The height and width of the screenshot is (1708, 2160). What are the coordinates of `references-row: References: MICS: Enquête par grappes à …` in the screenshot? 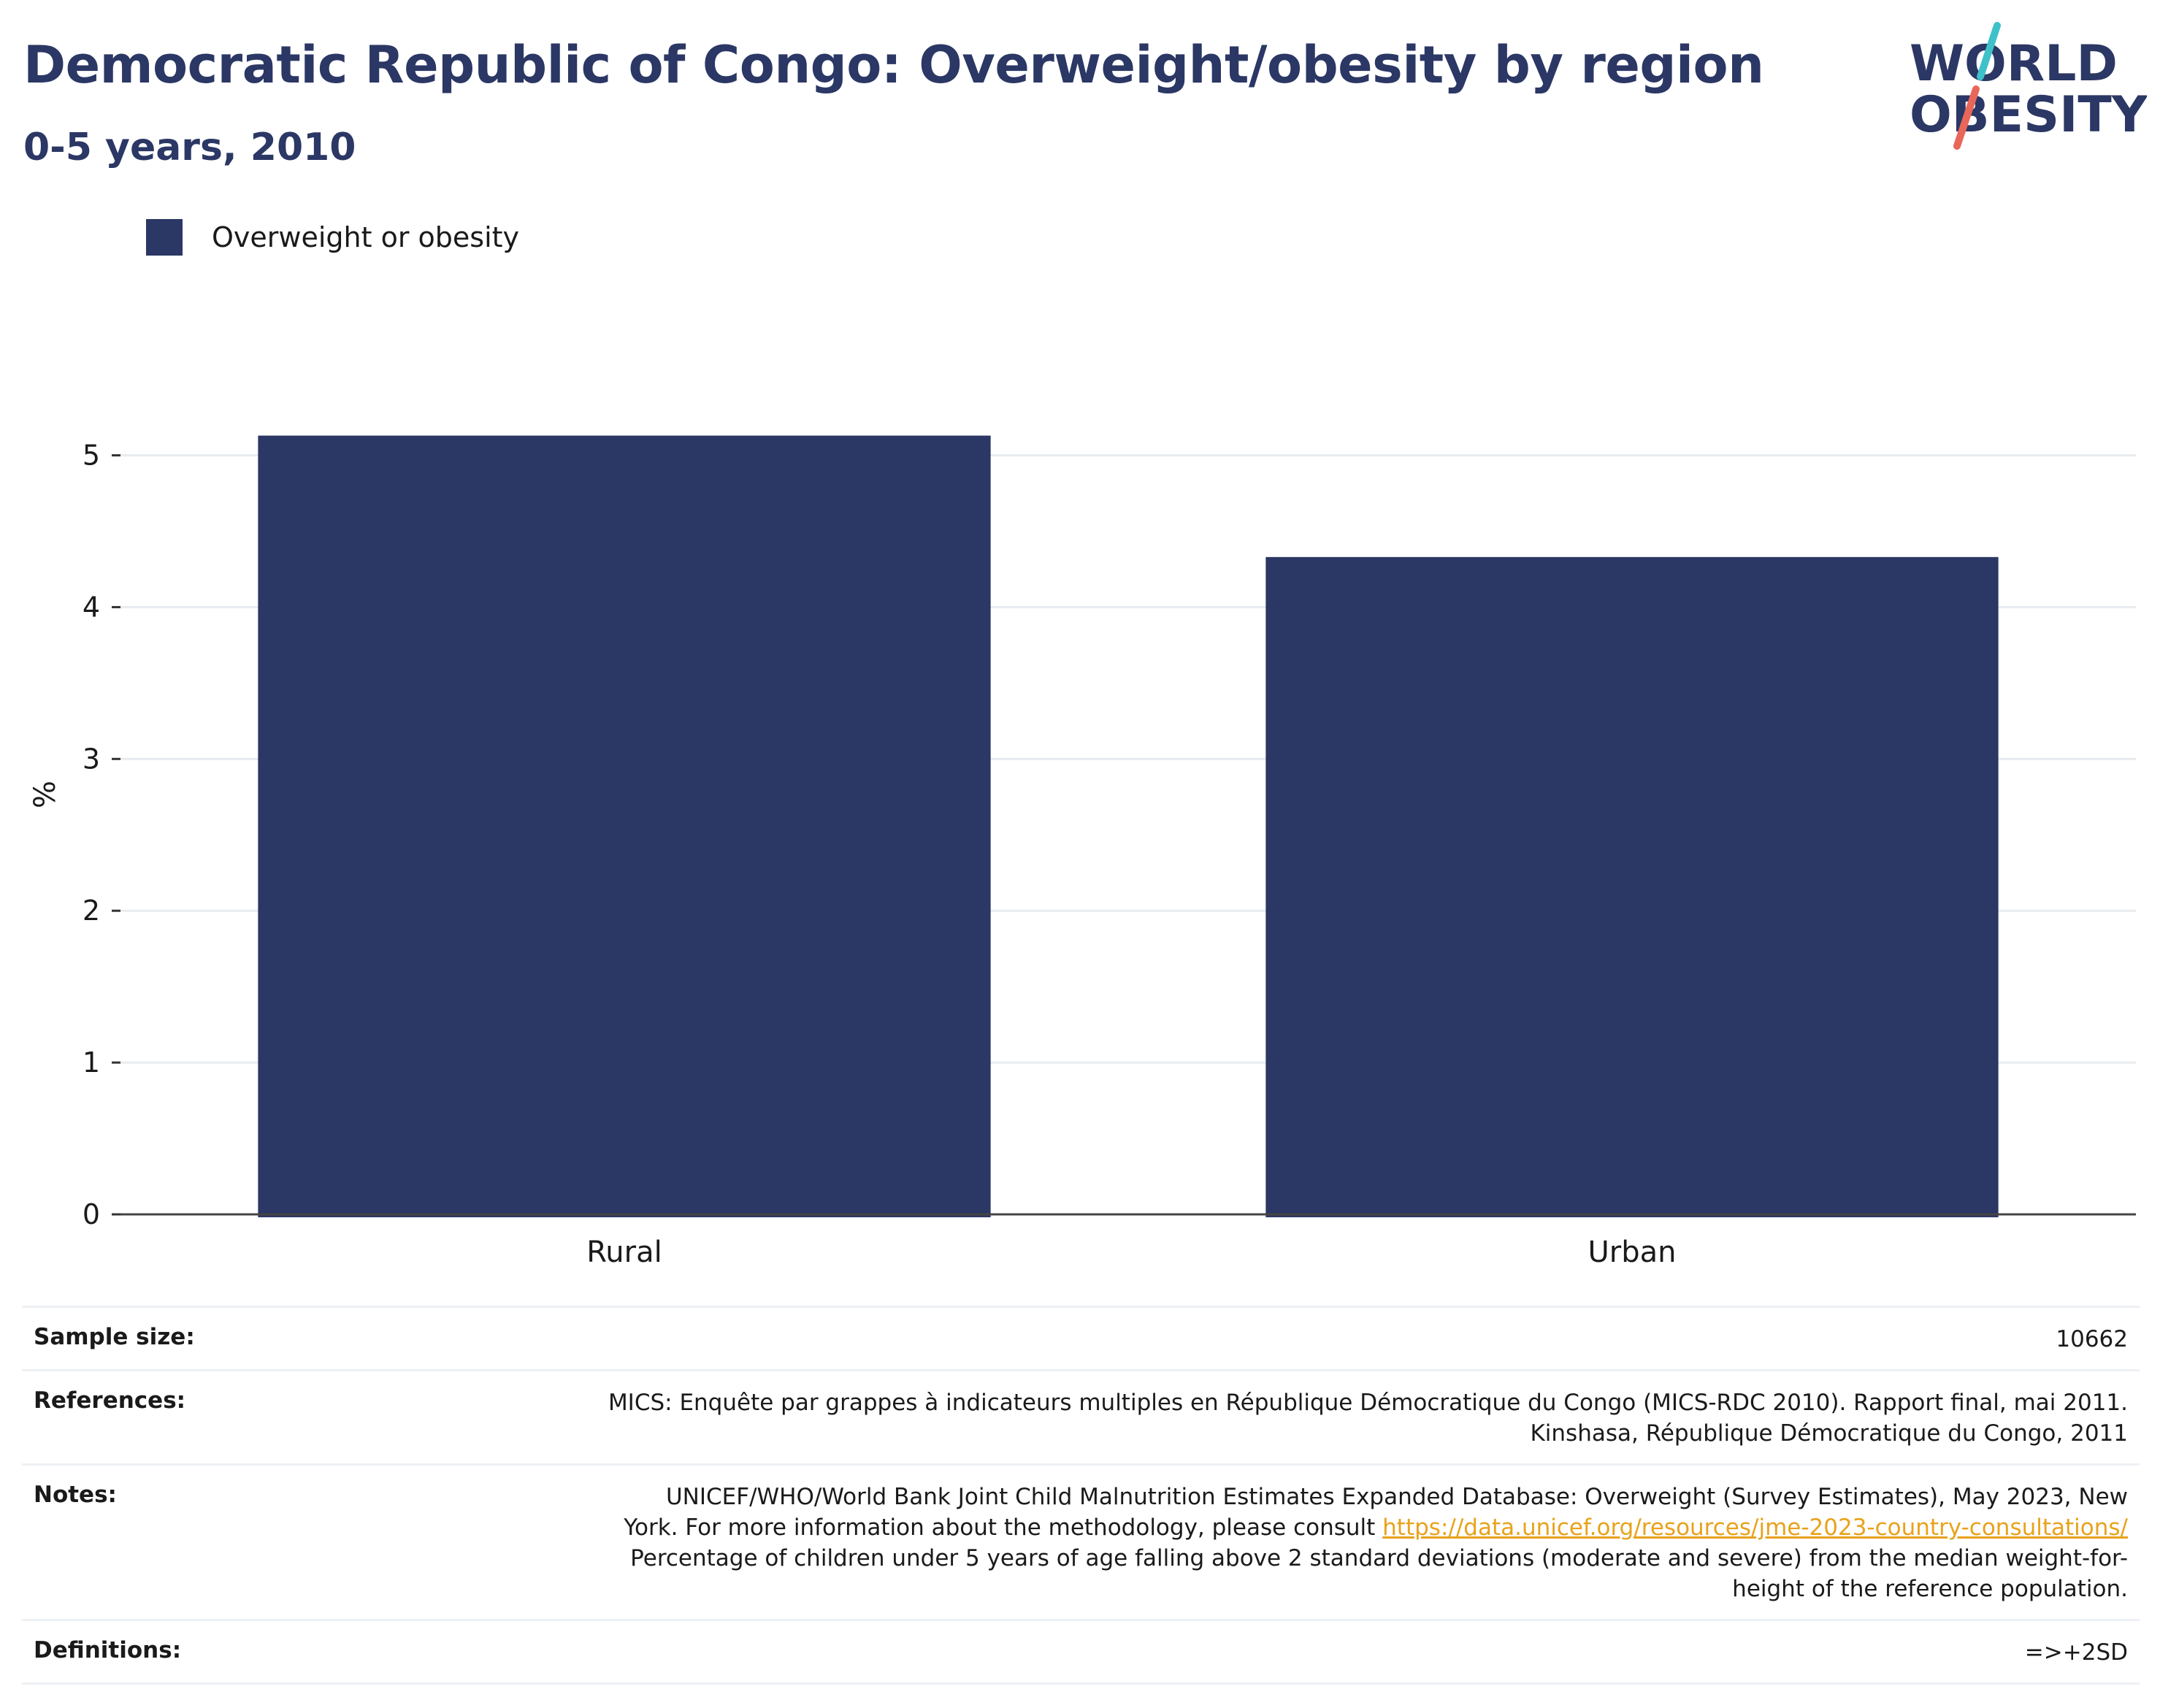 It's located at (1081, 1418).